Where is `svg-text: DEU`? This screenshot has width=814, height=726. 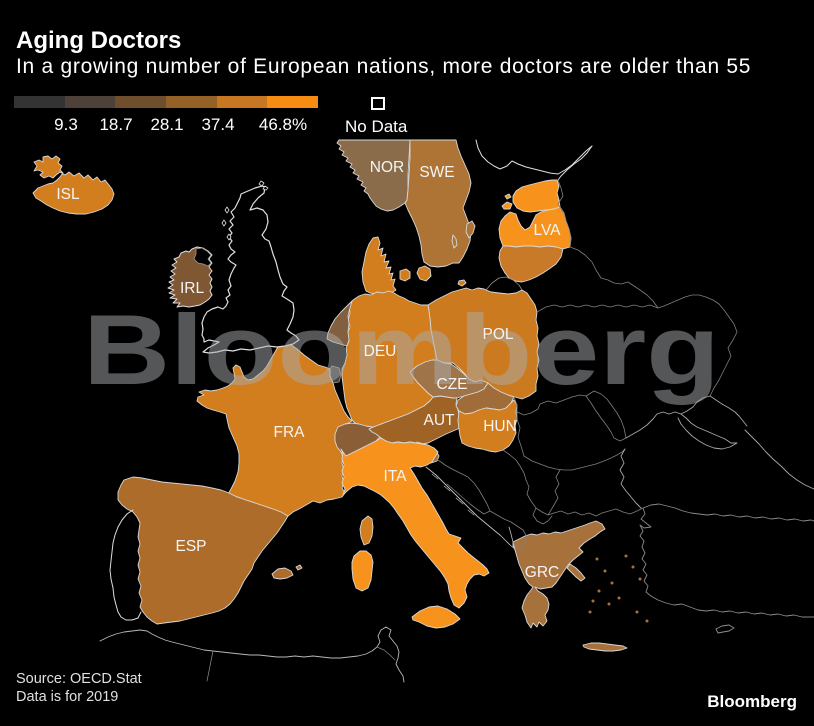 svg-text: DEU is located at coordinates (380, 351).